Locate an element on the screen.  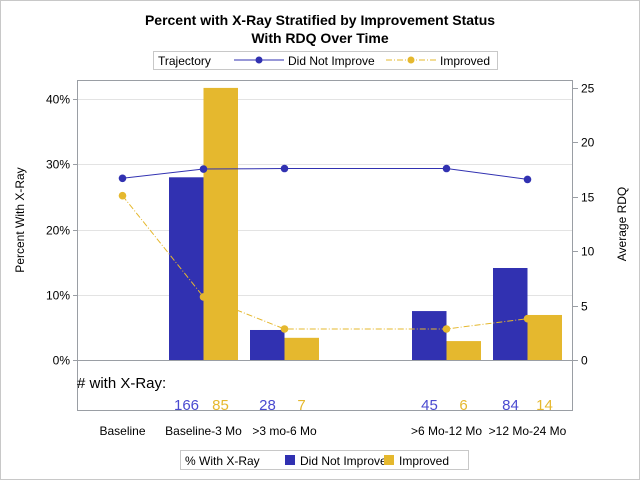
y2-tick-label: 25 is located at coordinates (588, 89).